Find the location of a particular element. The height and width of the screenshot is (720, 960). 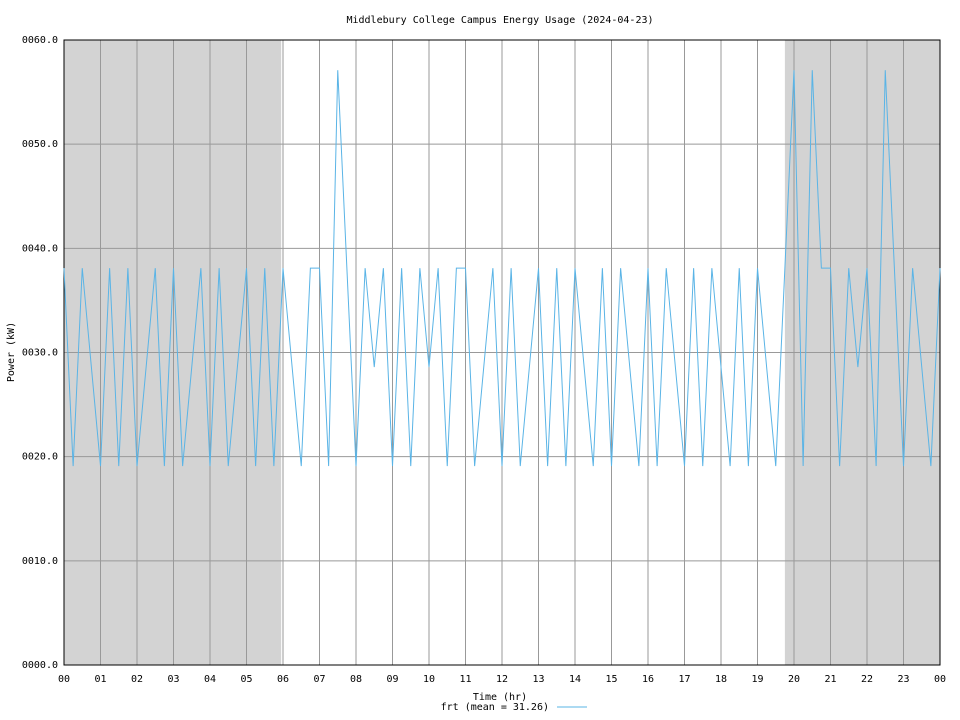

x-tick-label: 04 is located at coordinates (210, 679).